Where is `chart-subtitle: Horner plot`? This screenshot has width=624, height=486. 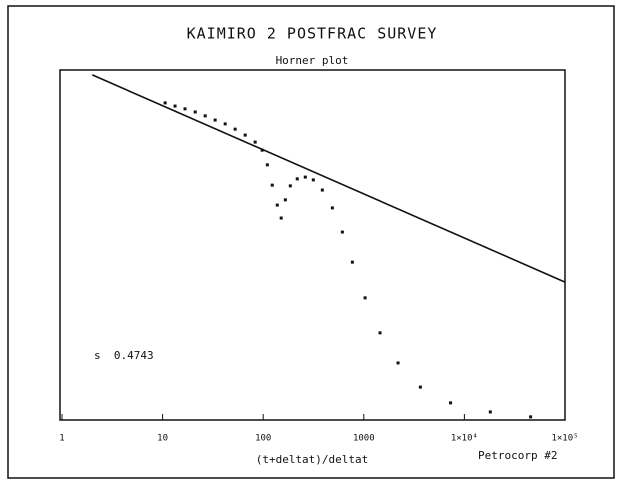
chart-subtitle: Horner plot is located at coordinates (312, 60).